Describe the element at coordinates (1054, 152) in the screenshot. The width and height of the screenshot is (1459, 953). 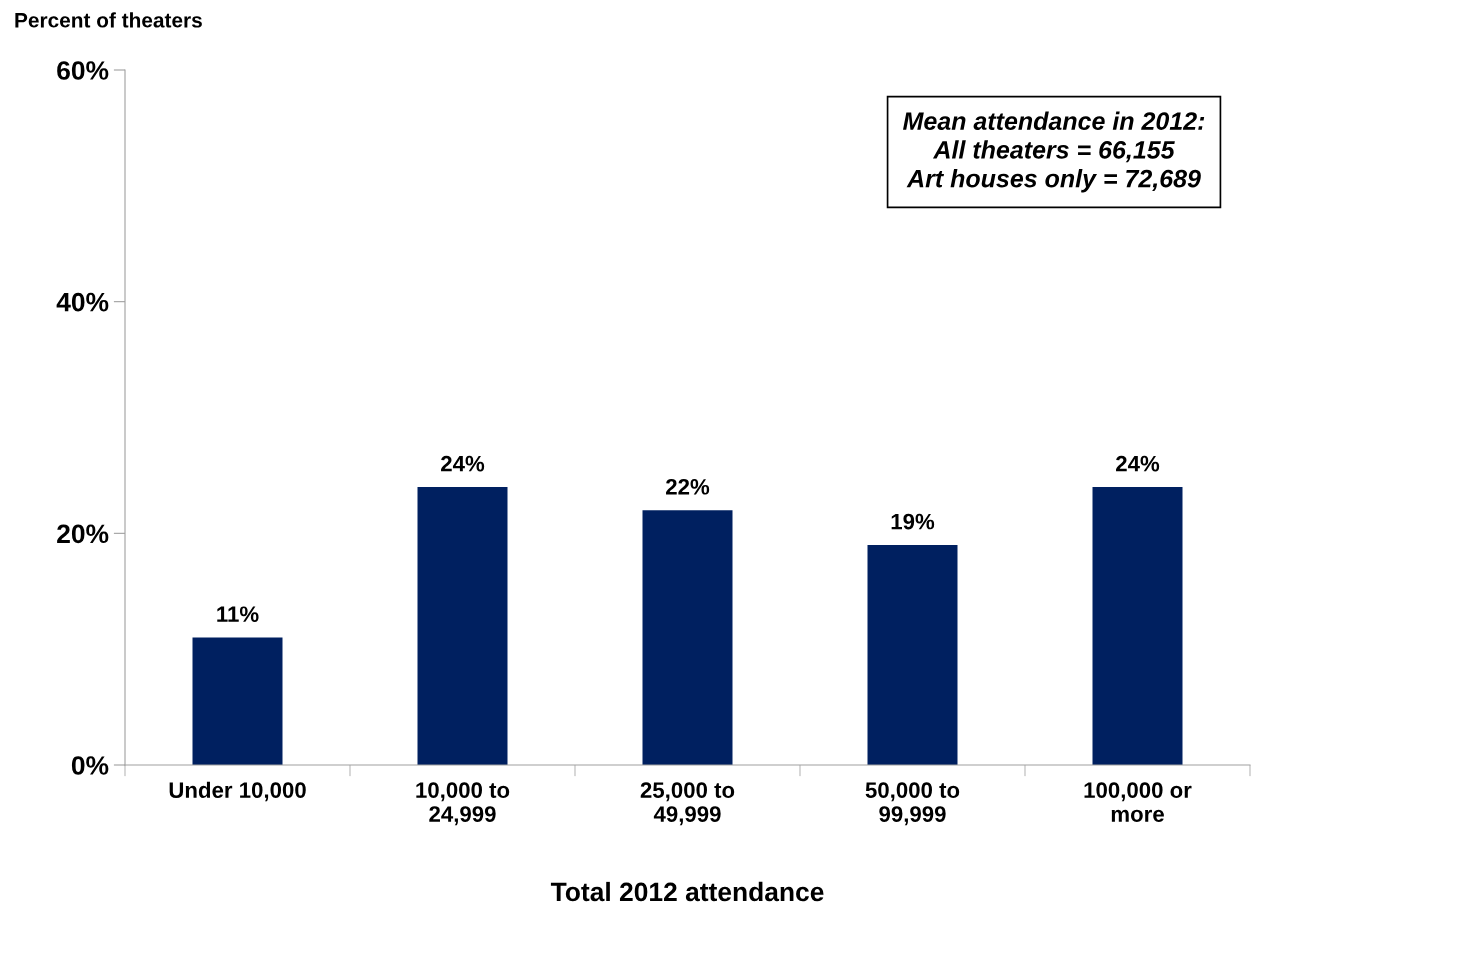
I see `annotation: Mean attendance in 2012: All theaters = 66,155 Art houses only = 72,689` at that location.